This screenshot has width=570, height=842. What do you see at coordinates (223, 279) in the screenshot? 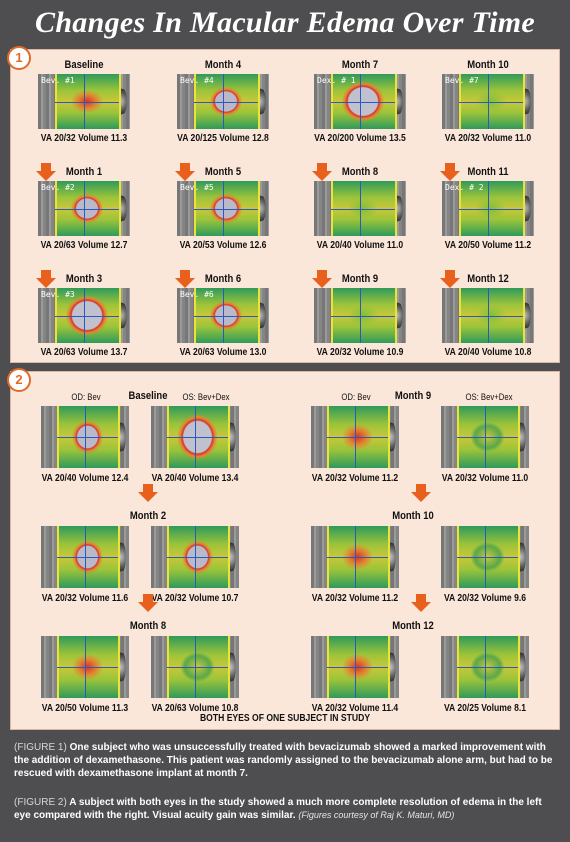
I see `timepoint-label: Month 6` at bounding box center [223, 279].